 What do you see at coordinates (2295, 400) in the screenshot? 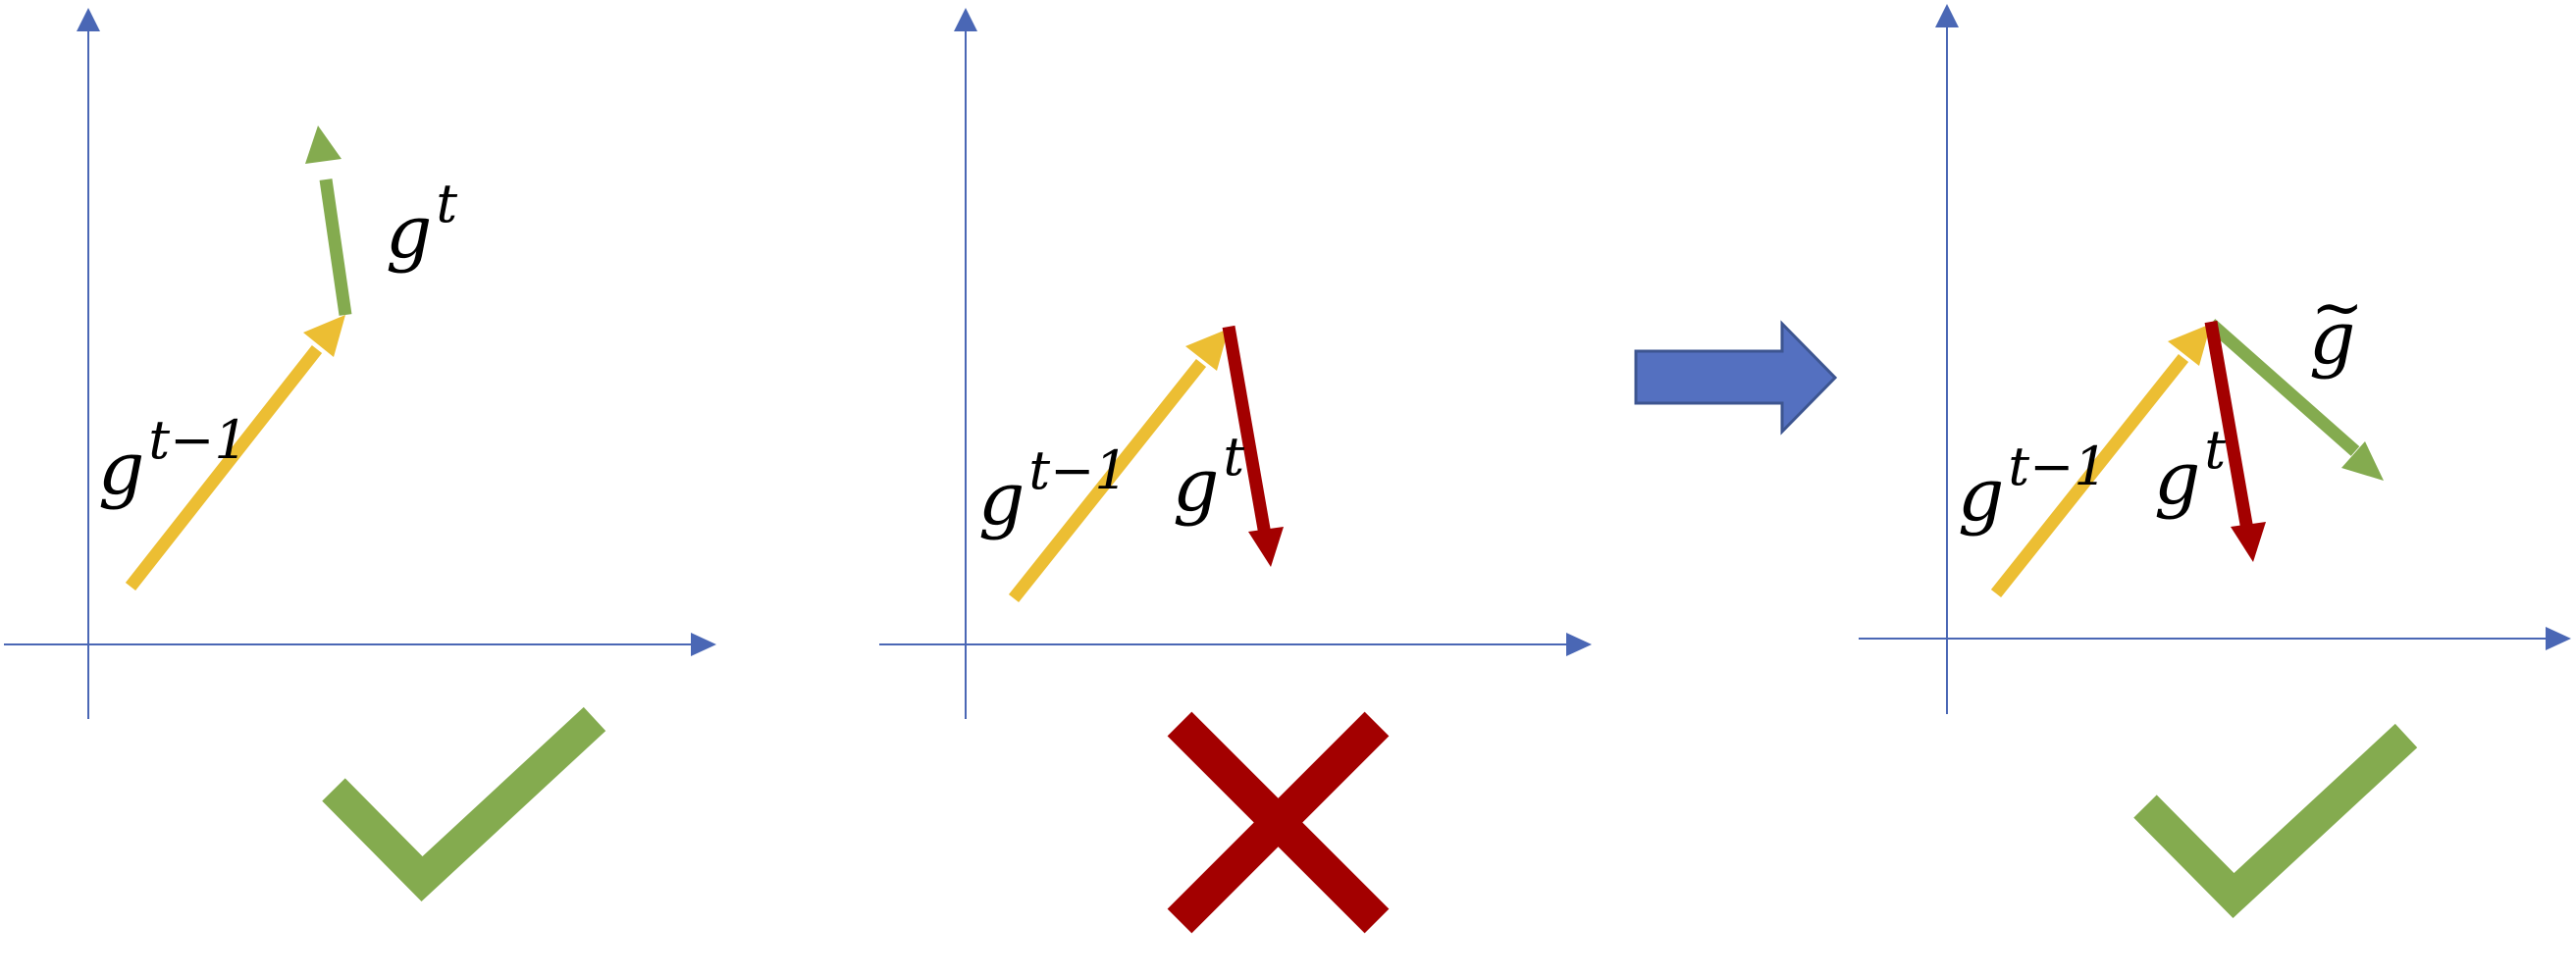
I see `projected-gradient-vector` at bounding box center [2295, 400].